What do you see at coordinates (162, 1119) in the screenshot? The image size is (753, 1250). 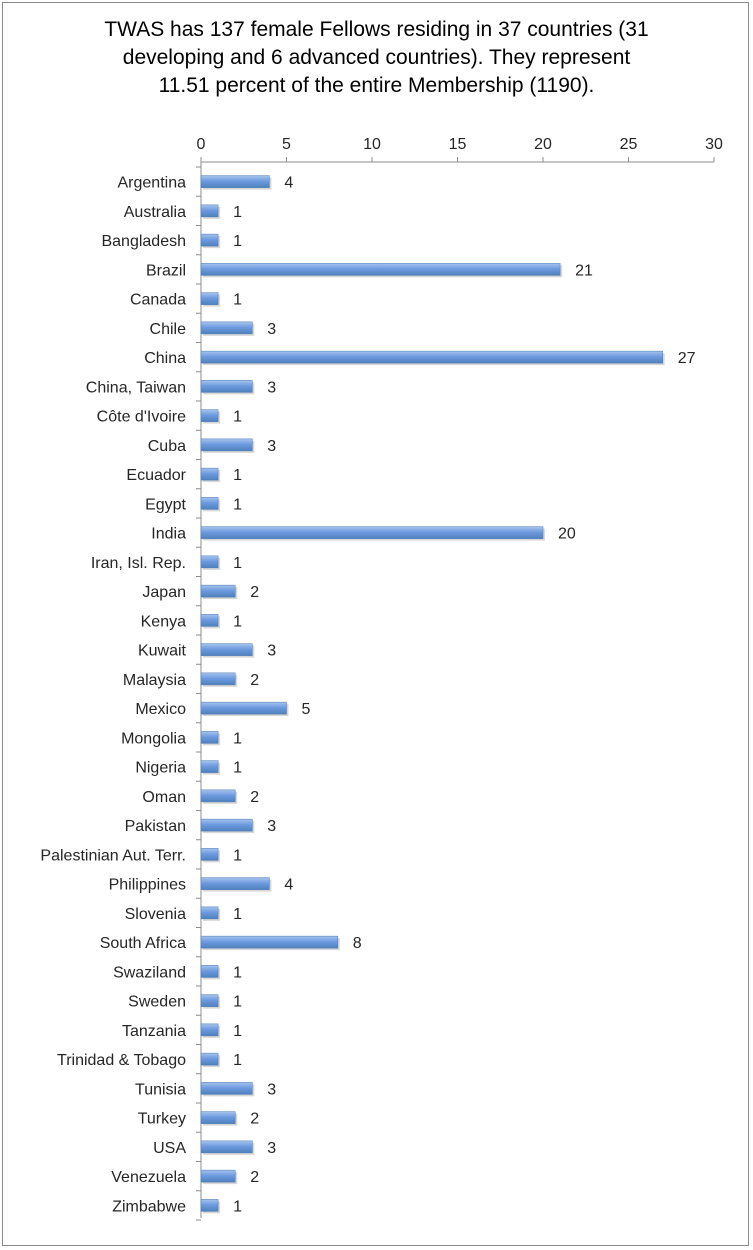 I see `category-label: Turkey` at bounding box center [162, 1119].